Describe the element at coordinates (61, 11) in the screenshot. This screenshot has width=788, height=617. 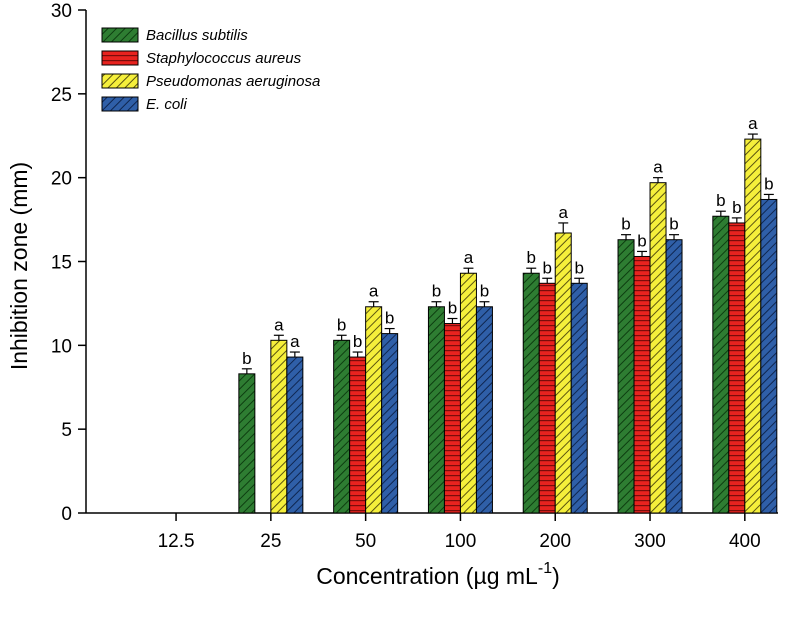
I see `y-tick-label: 30` at that location.